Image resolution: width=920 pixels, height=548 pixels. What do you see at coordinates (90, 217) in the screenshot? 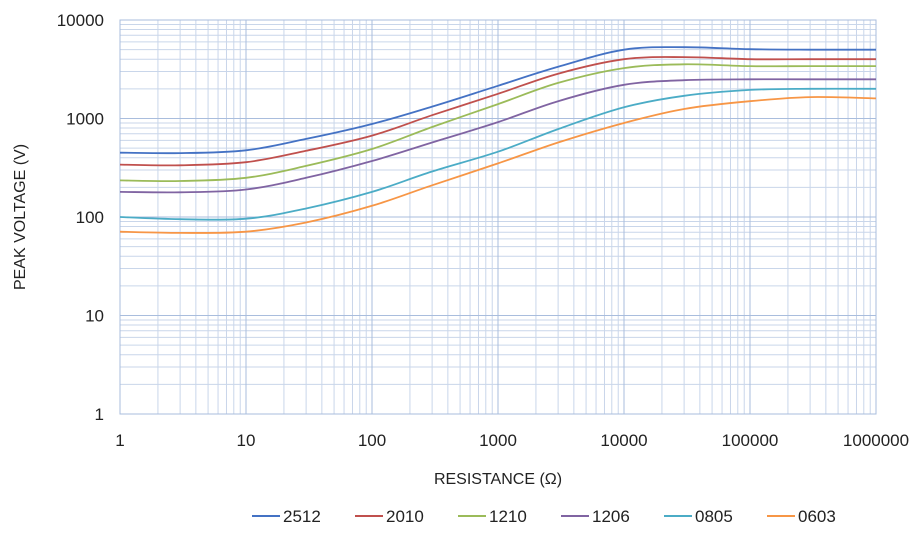
I see `y-tick-label: 100` at bounding box center [90, 217].